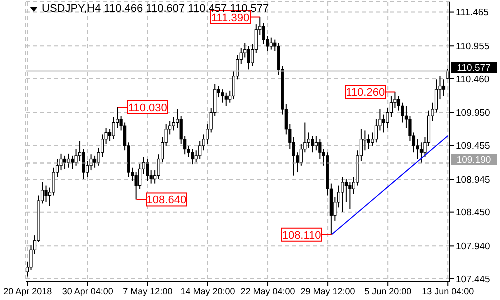  What do you see at coordinates (448, 291) in the screenshot?
I see `x-tick-label: 13 Jun 04:00` at bounding box center [448, 291].